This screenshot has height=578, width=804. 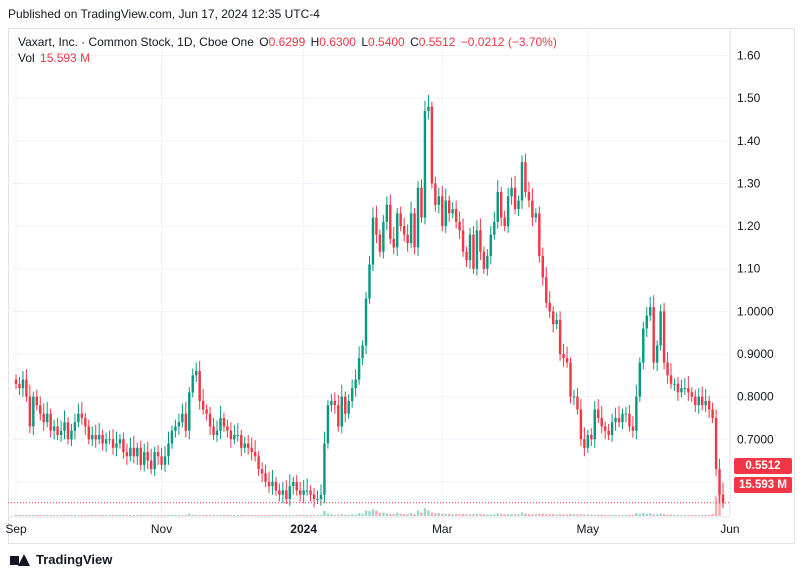 I want to click on legend-low-value: 0.5400, so click(x=386, y=42).